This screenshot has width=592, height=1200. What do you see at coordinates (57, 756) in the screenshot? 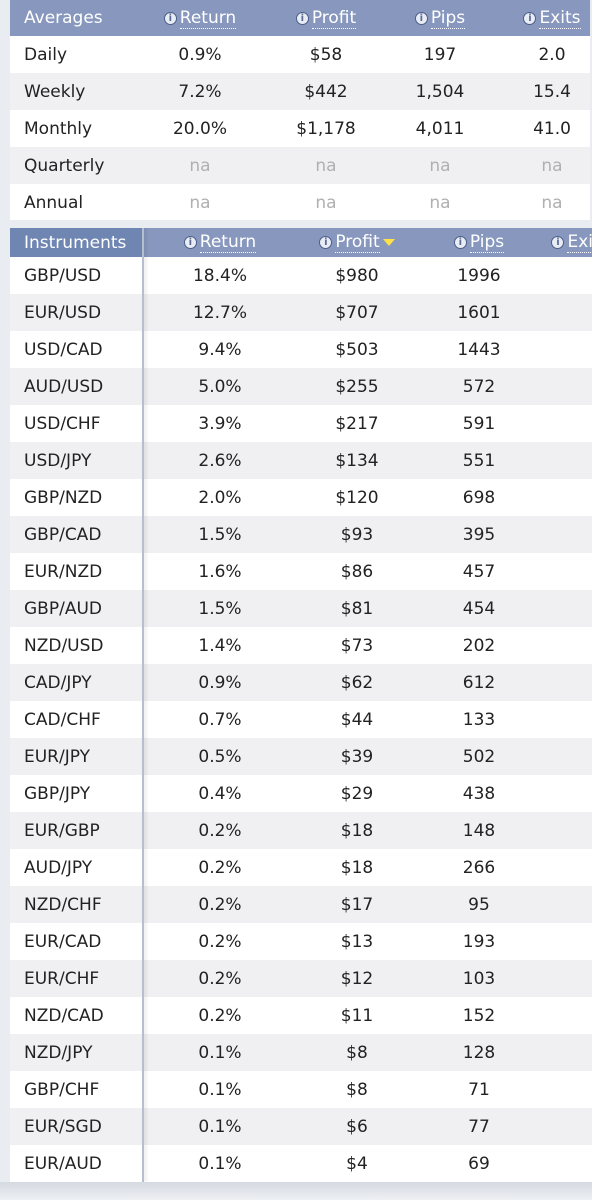
I see `row-label: EUR/JPY` at bounding box center [57, 756].